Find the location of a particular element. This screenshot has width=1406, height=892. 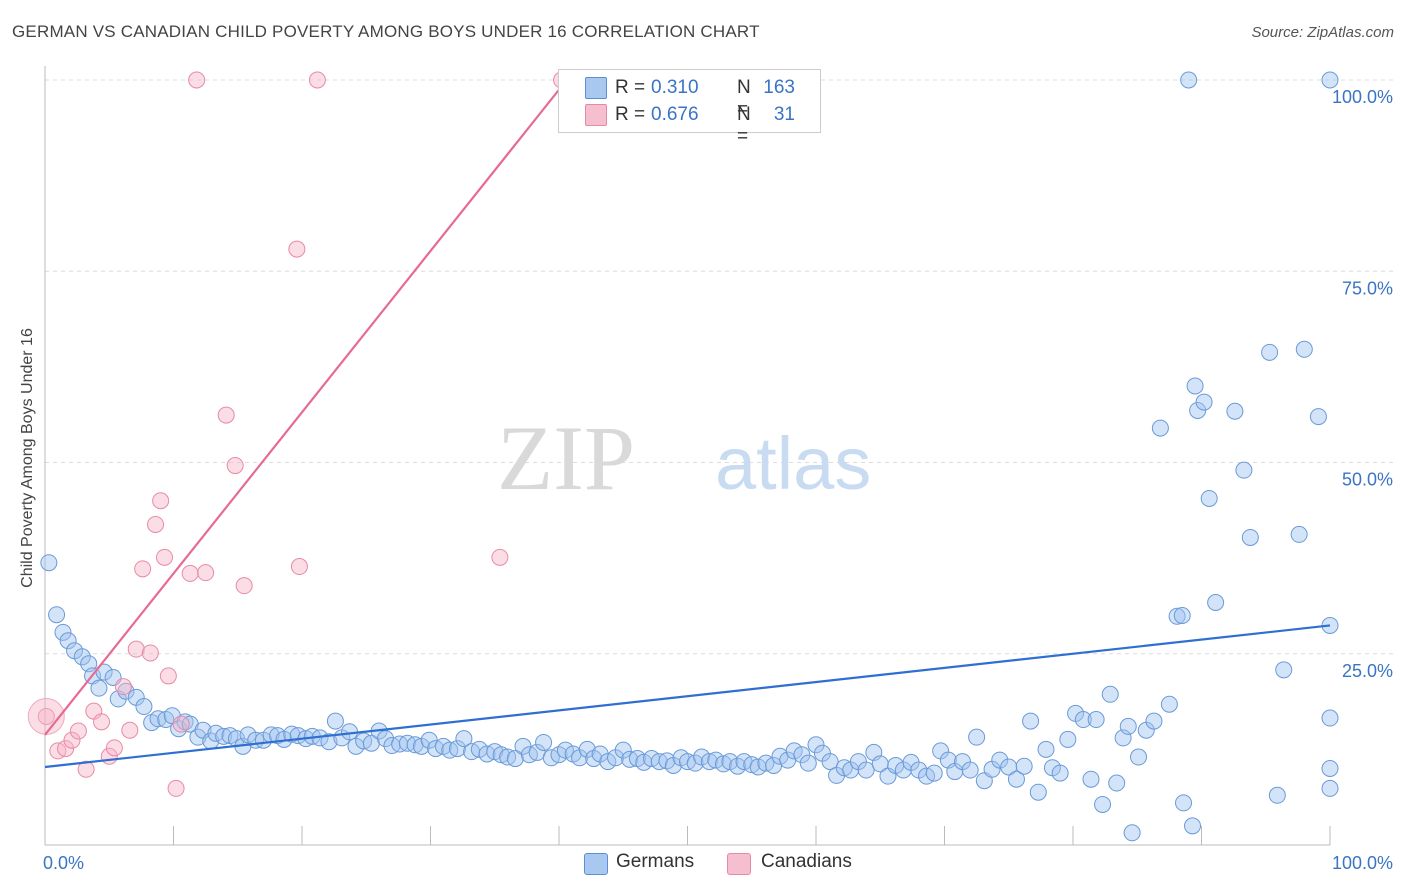

bottom-legend-label-germans: Germans is located at coordinates (655, 861).